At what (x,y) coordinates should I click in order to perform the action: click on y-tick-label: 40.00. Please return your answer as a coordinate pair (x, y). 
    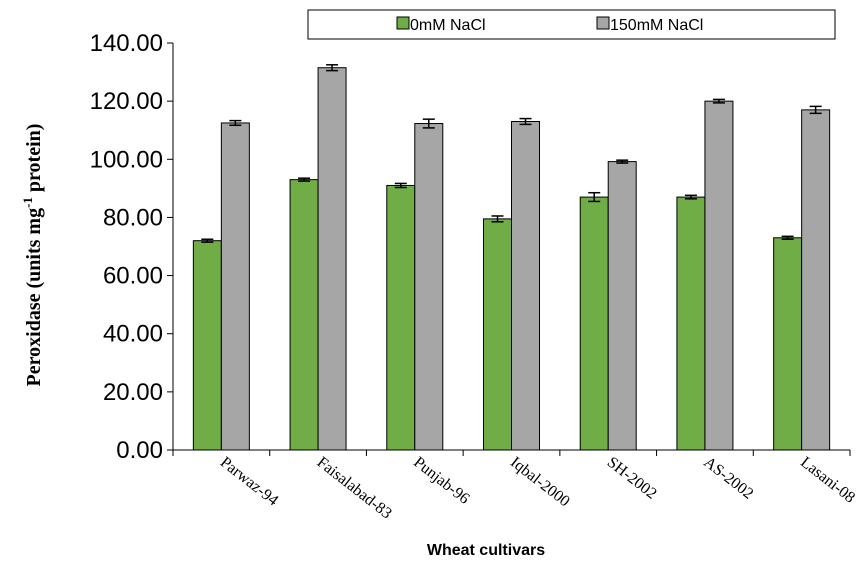
    Looking at the image, I should click on (133, 334).